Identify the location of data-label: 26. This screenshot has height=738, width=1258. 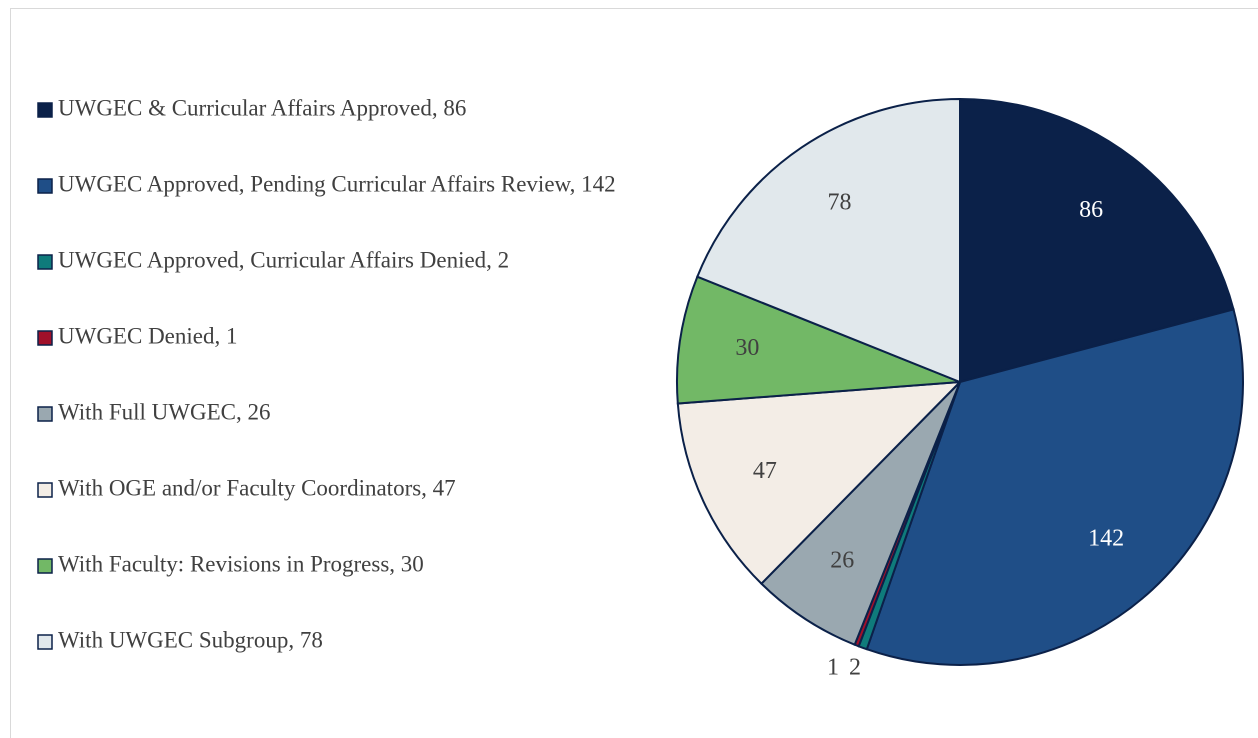
(842, 560).